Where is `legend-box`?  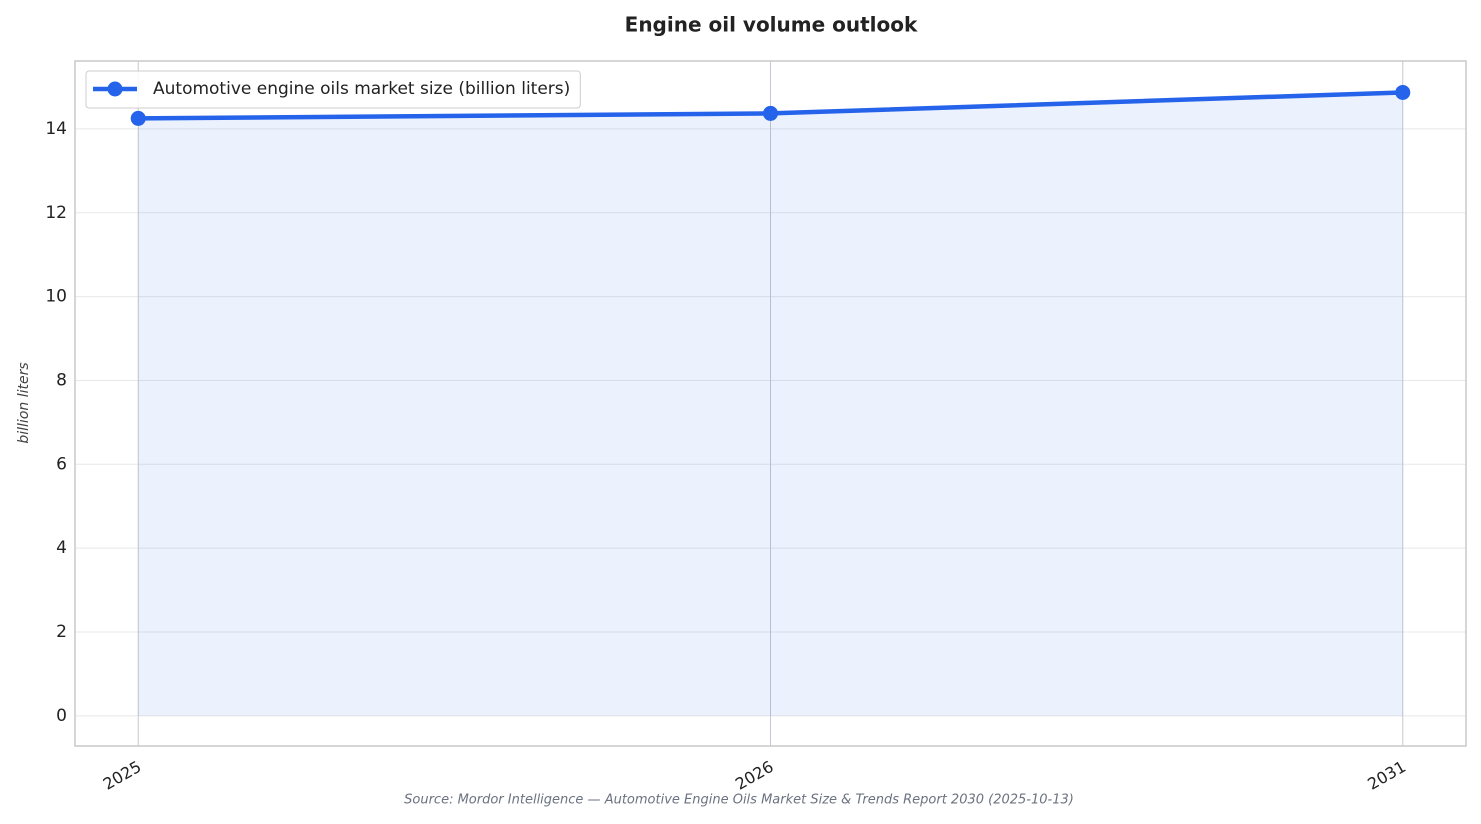 legend-box is located at coordinates (333, 89).